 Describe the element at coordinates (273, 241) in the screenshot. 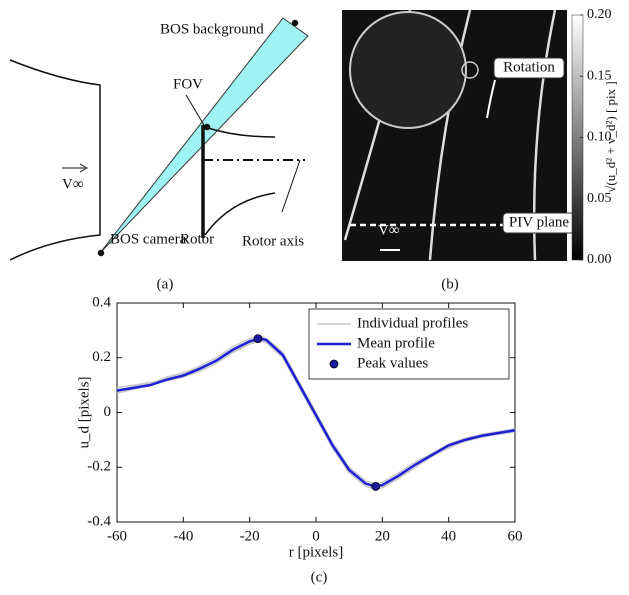

I see `label: Rotor axis` at that location.